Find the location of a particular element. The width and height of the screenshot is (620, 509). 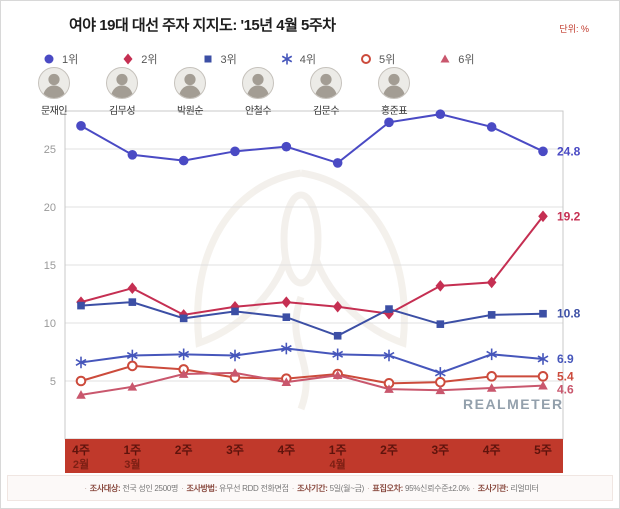

candidate-안철수: 안철수 is located at coordinates (258, 92).